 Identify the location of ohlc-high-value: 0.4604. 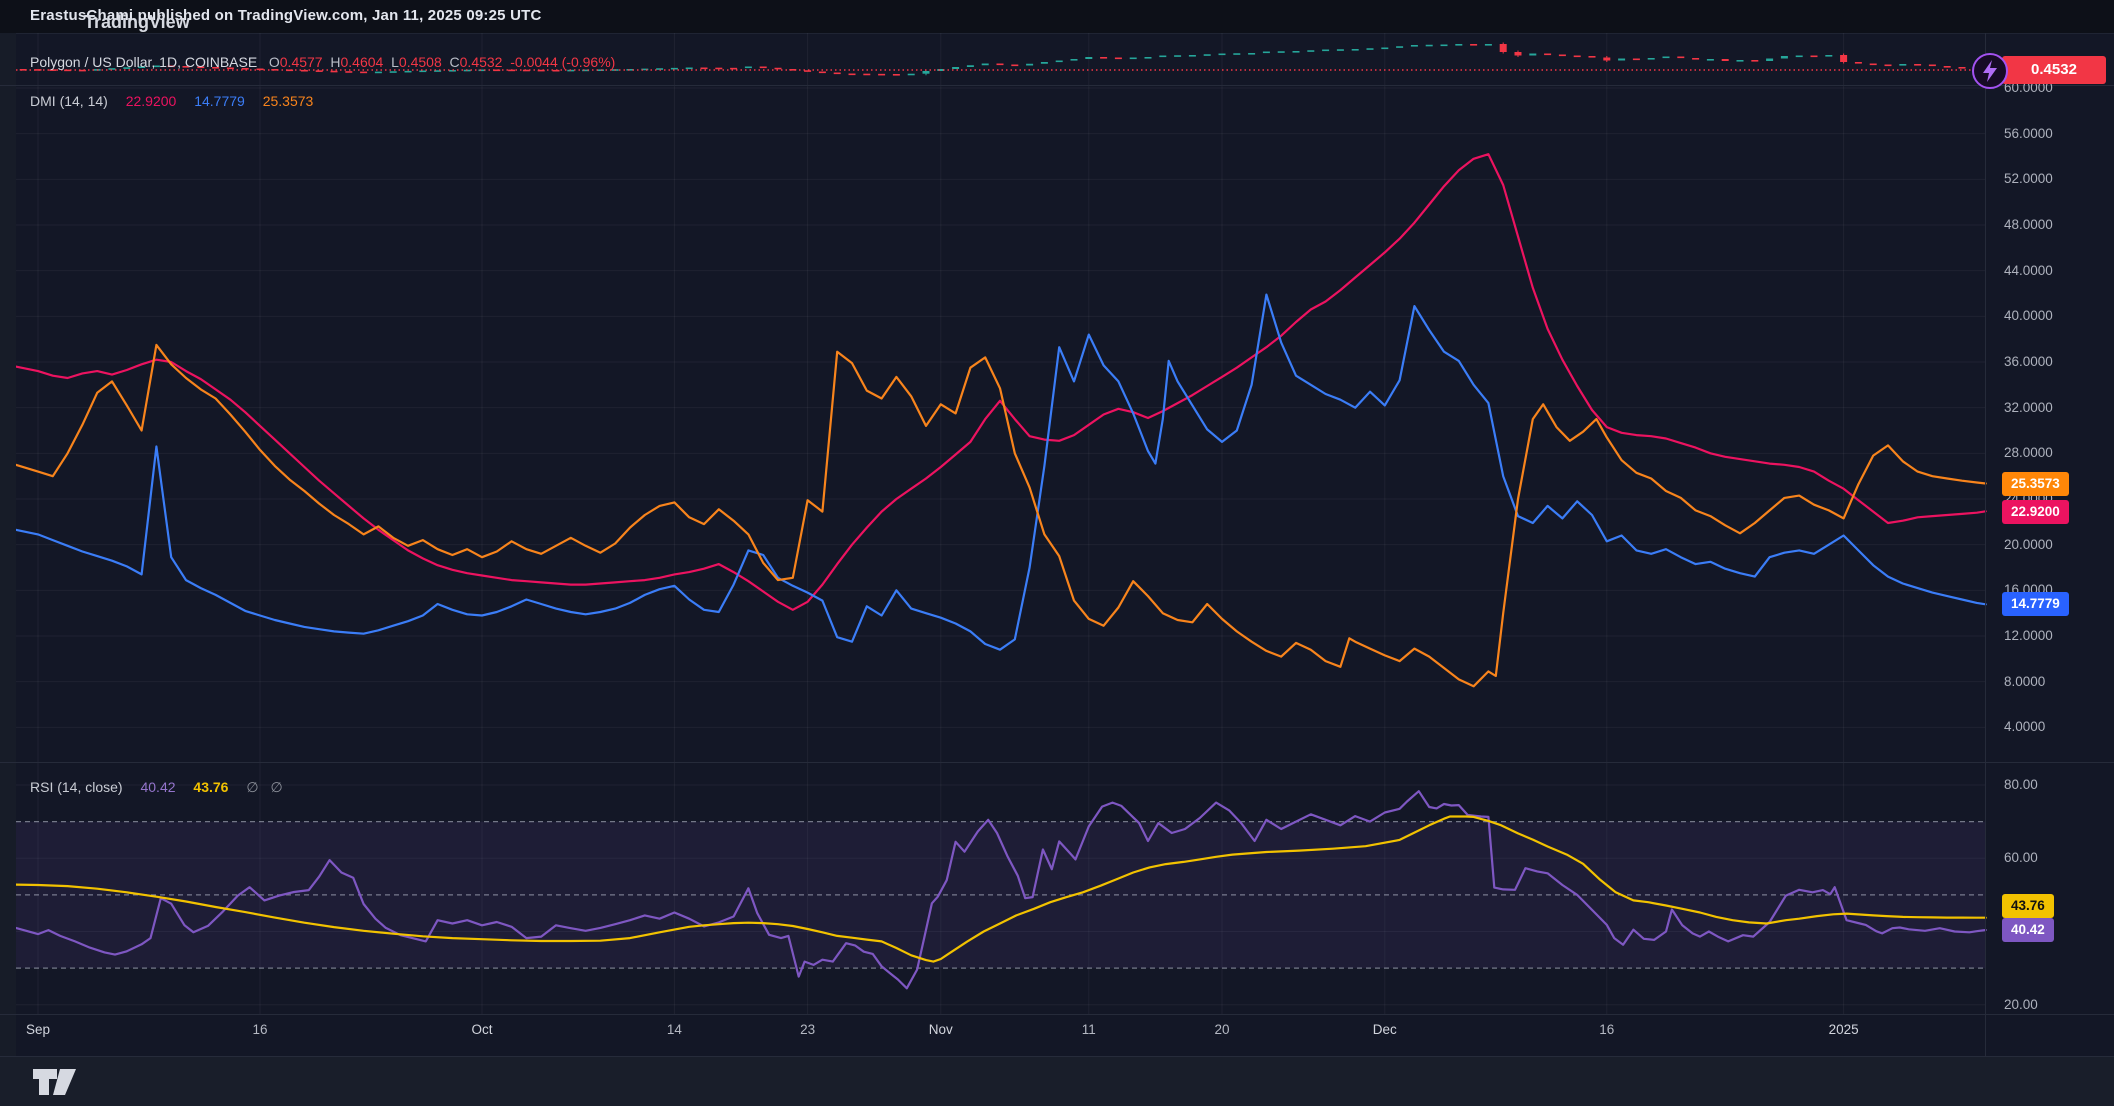
(362, 62).